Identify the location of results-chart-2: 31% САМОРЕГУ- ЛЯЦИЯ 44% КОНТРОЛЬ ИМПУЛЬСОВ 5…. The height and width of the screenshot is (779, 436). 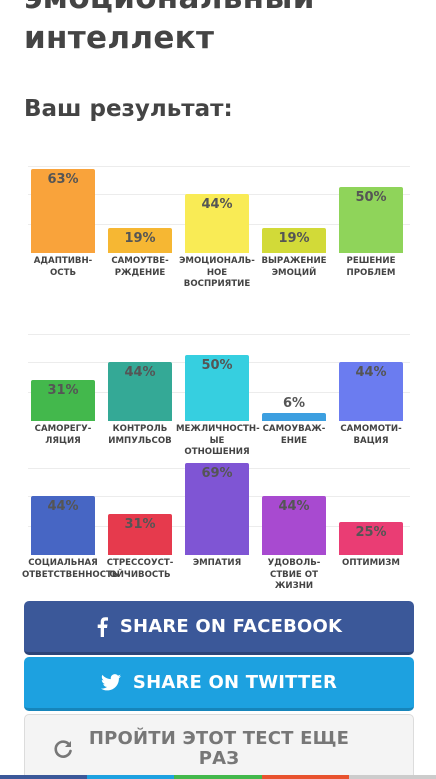
(219, 399).